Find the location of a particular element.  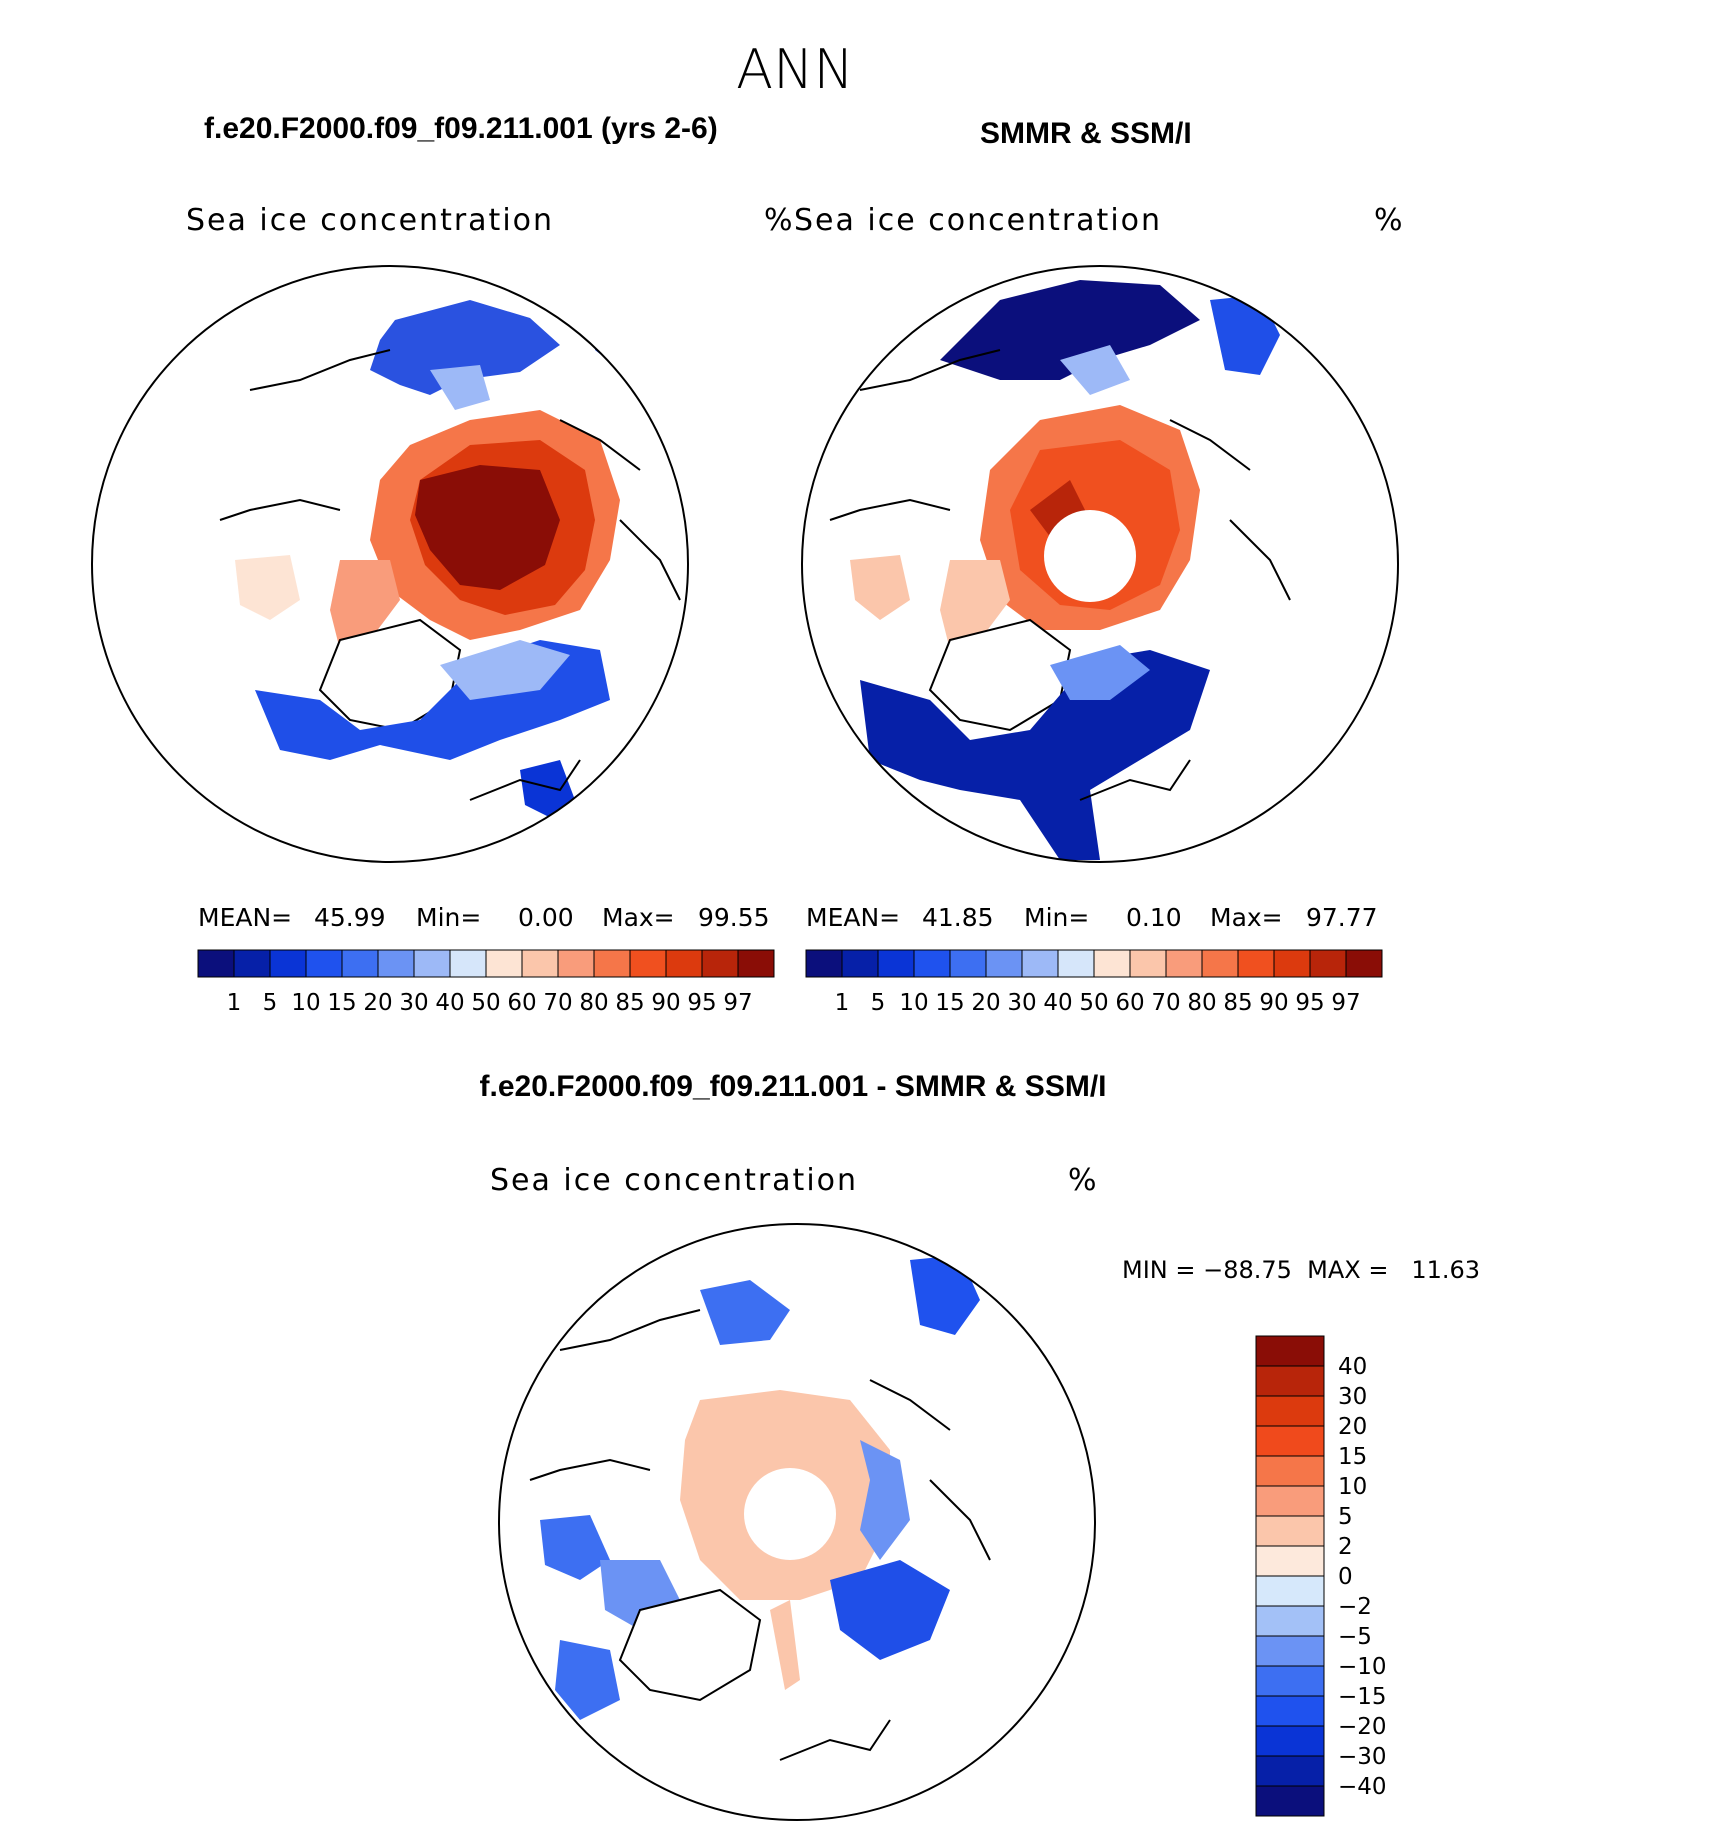

panel-c-colorbar-tick-label: 40 is located at coordinates (1352, 1367).